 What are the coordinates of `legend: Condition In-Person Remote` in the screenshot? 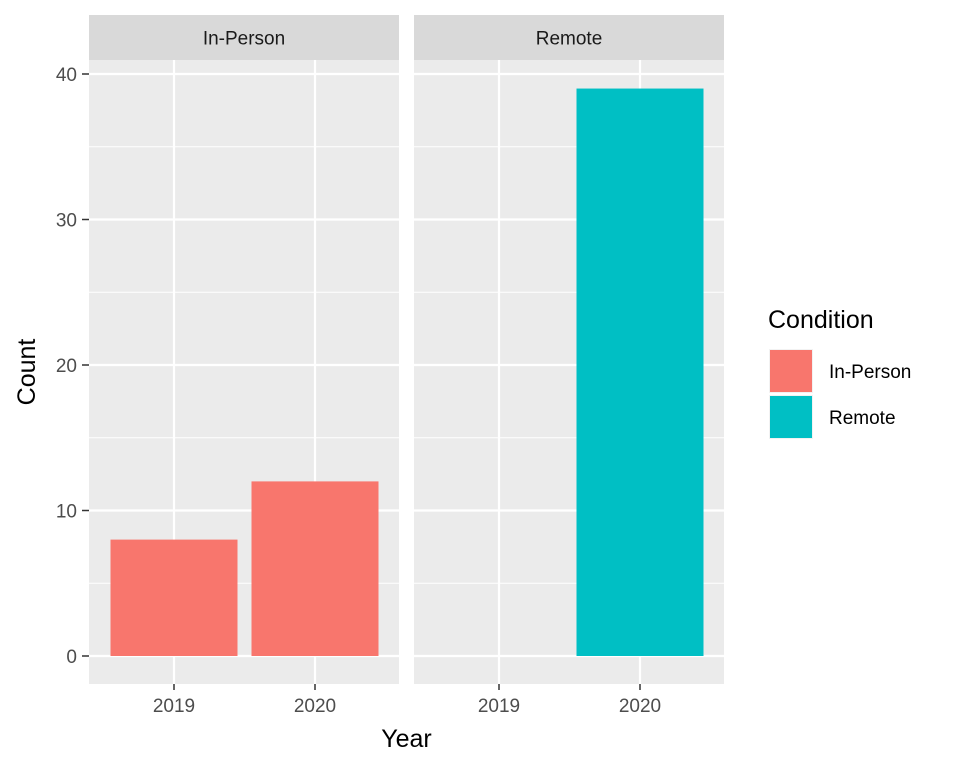 It's located at (839, 372).